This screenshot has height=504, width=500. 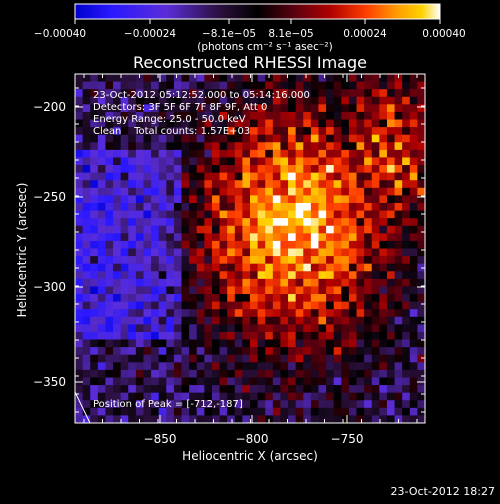 I want to click on colorbar-tick-label-0: −0.00040, so click(x=60, y=34).